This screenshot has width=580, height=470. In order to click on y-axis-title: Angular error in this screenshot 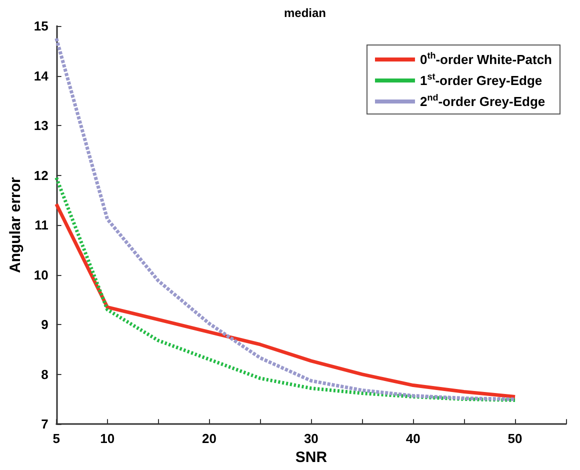, I will do `click(15, 224)`.